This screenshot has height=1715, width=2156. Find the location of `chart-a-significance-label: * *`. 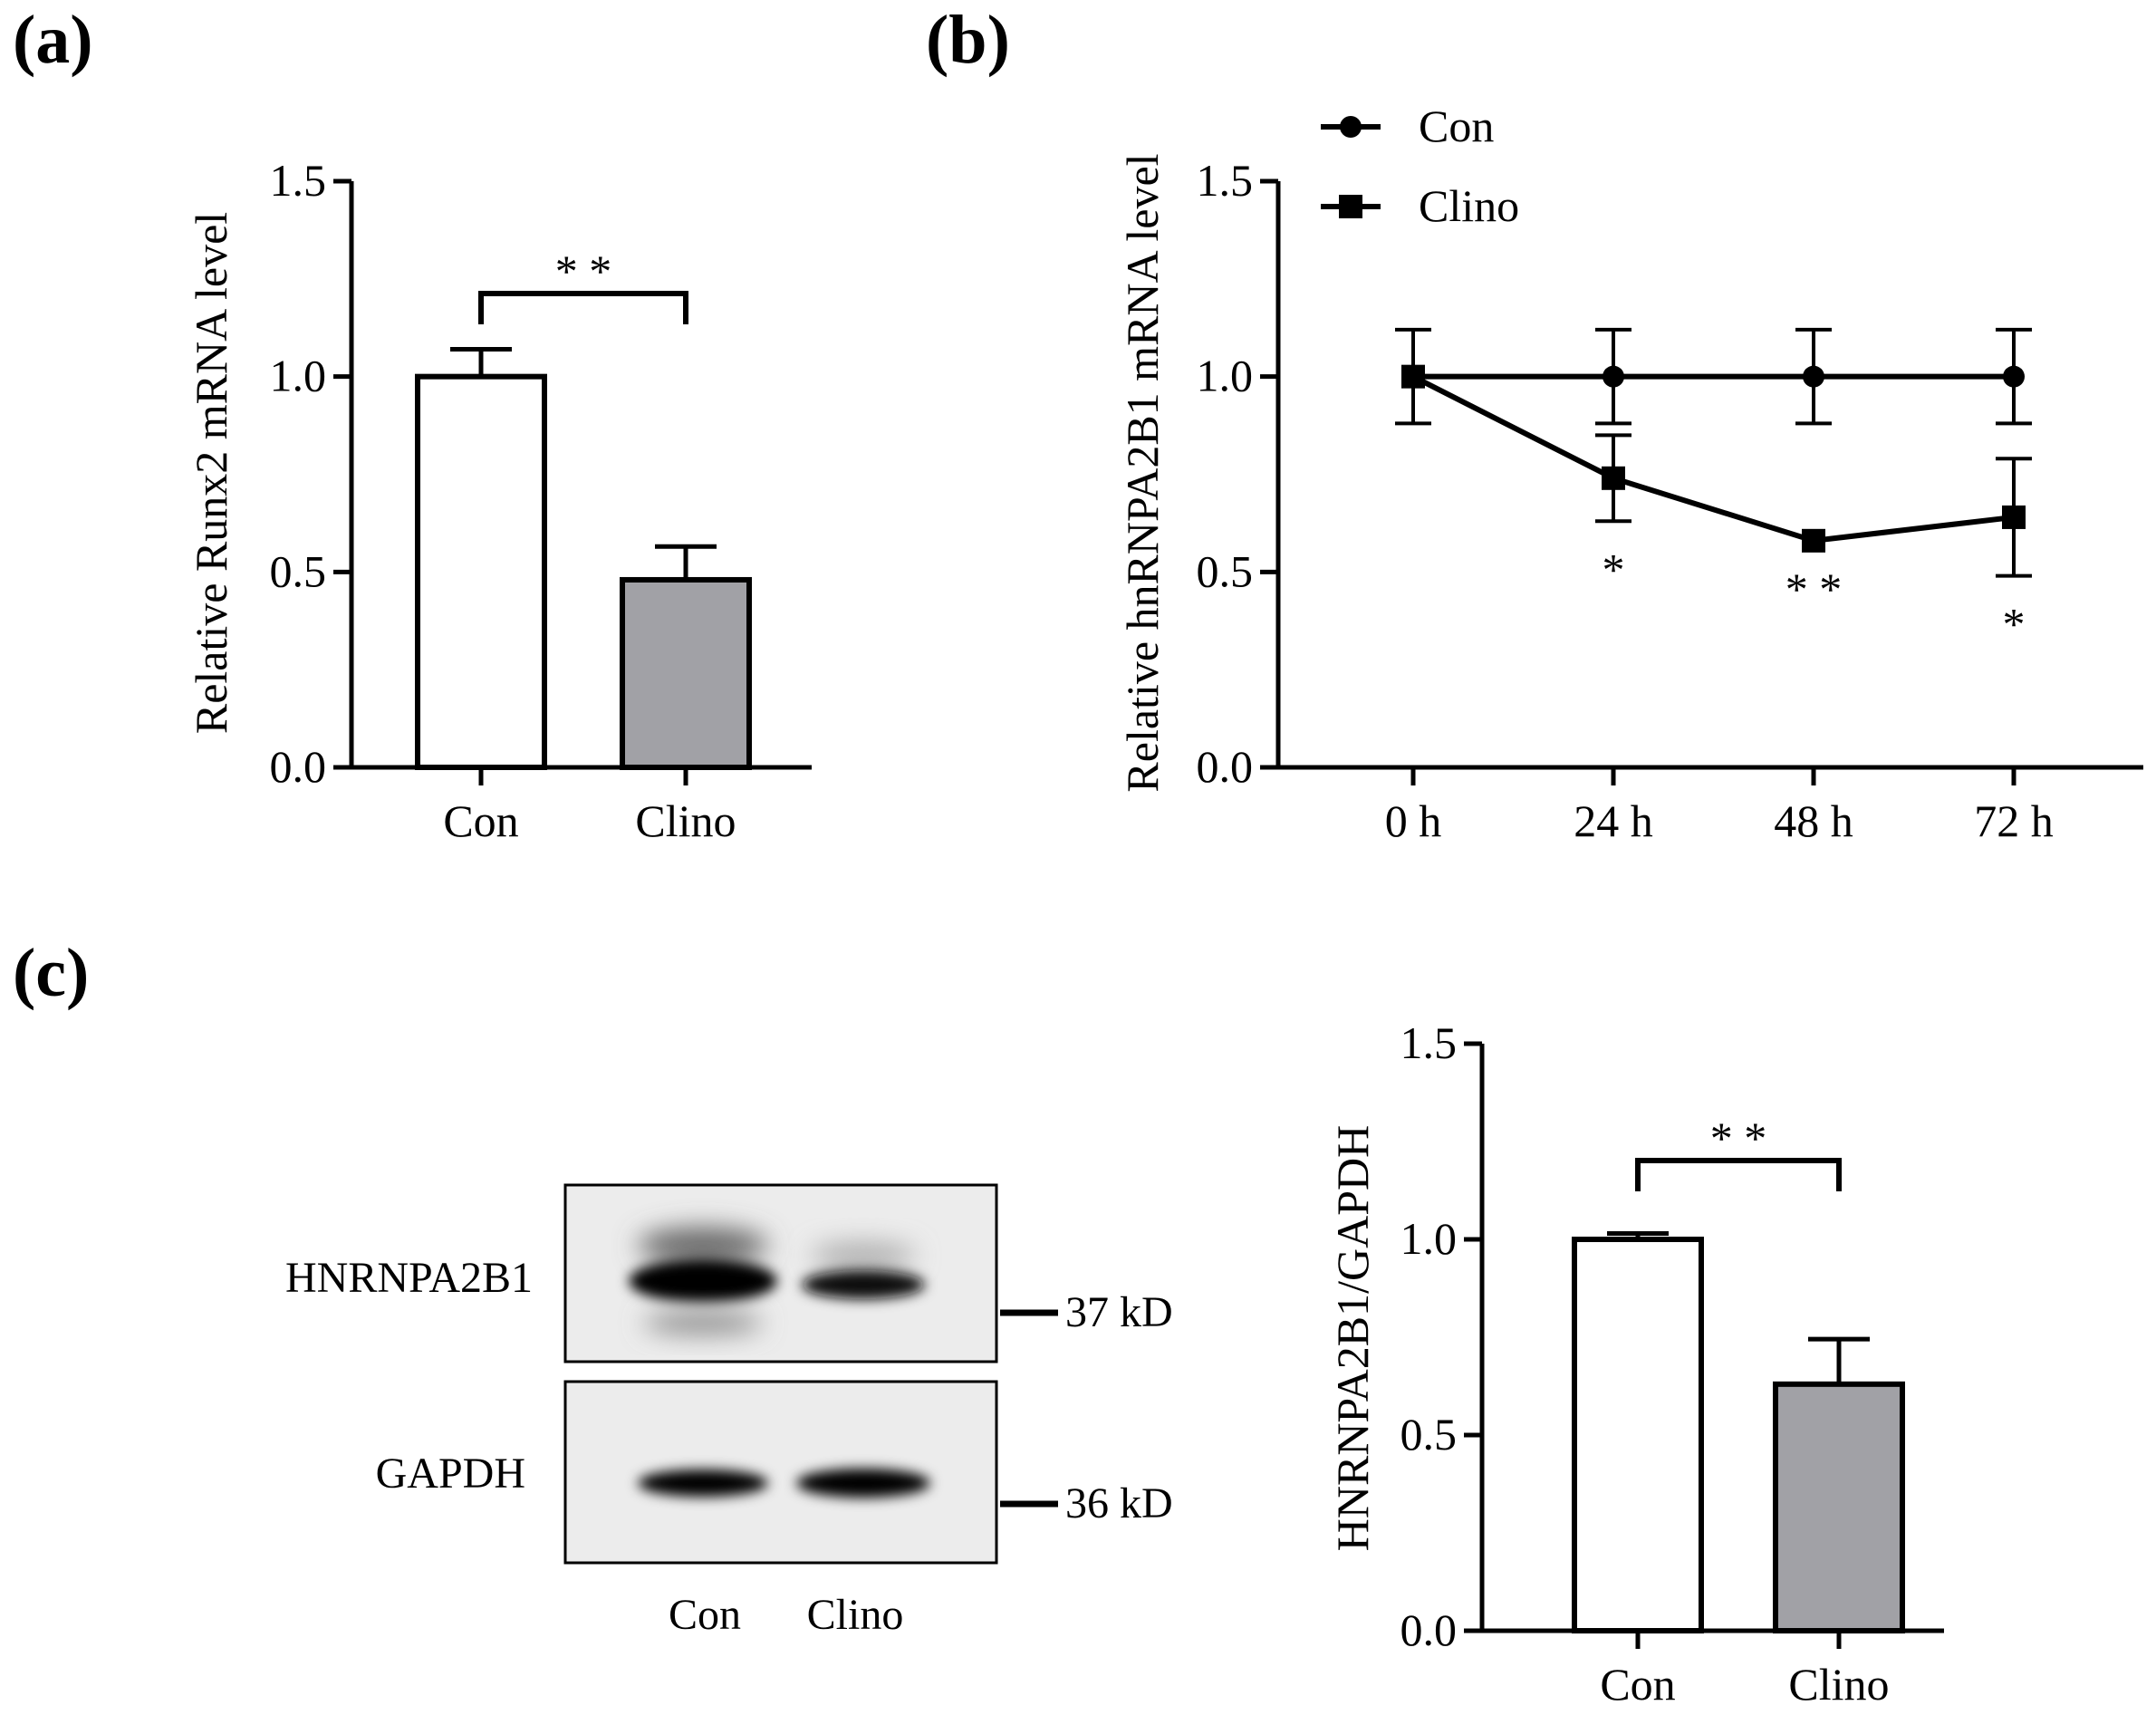

chart-a-significance-label: * * is located at coordinates (583, 271).